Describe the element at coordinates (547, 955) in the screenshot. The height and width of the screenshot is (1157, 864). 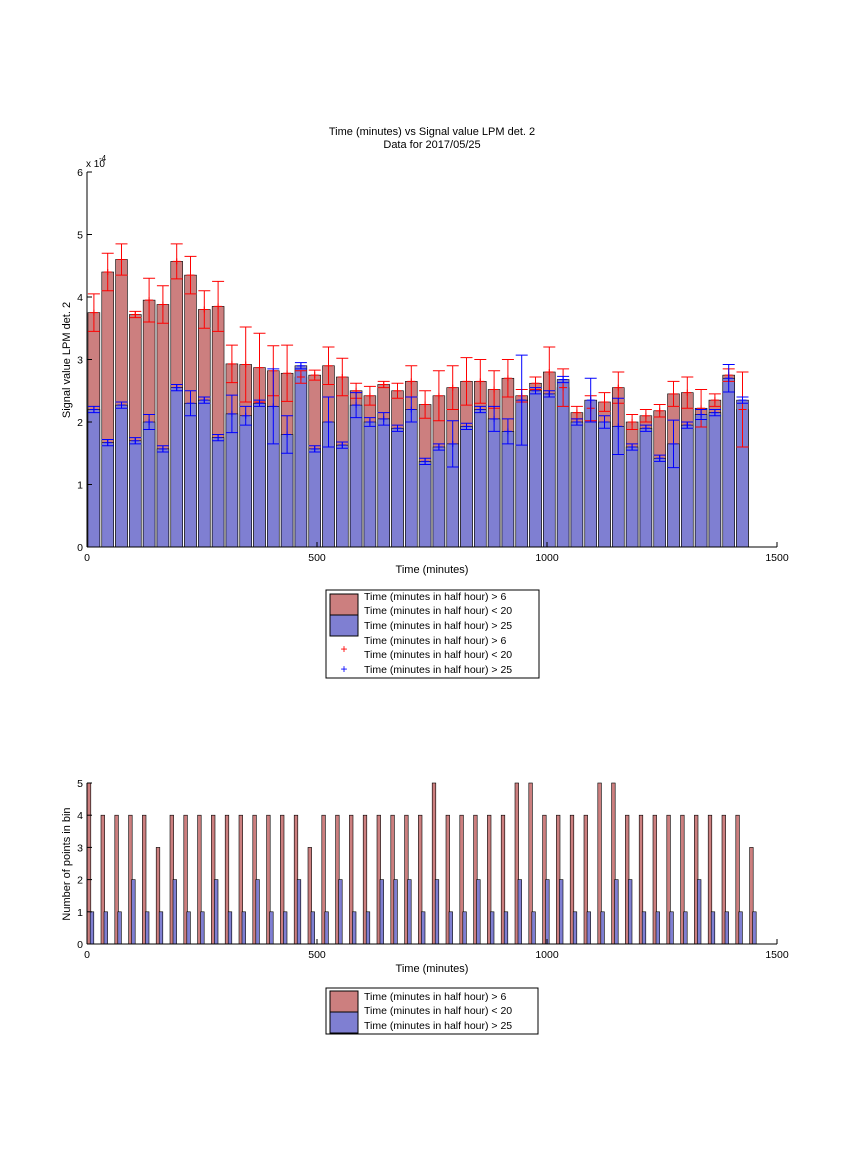
I see `x-tick-label: 1000` at that location.